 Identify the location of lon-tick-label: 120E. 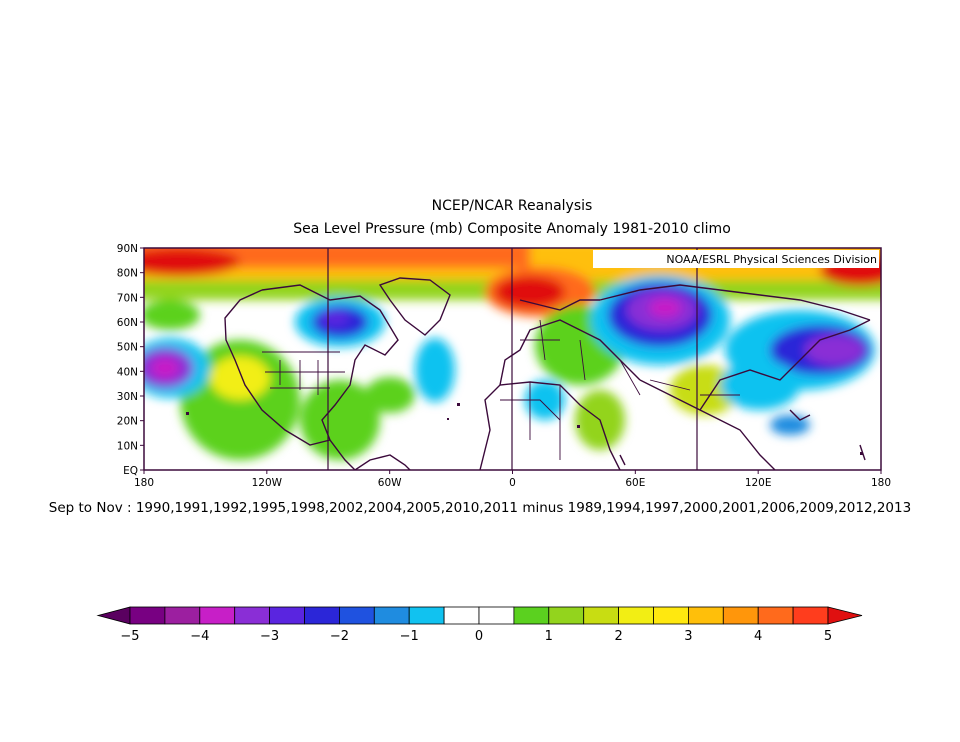
(758, 483).